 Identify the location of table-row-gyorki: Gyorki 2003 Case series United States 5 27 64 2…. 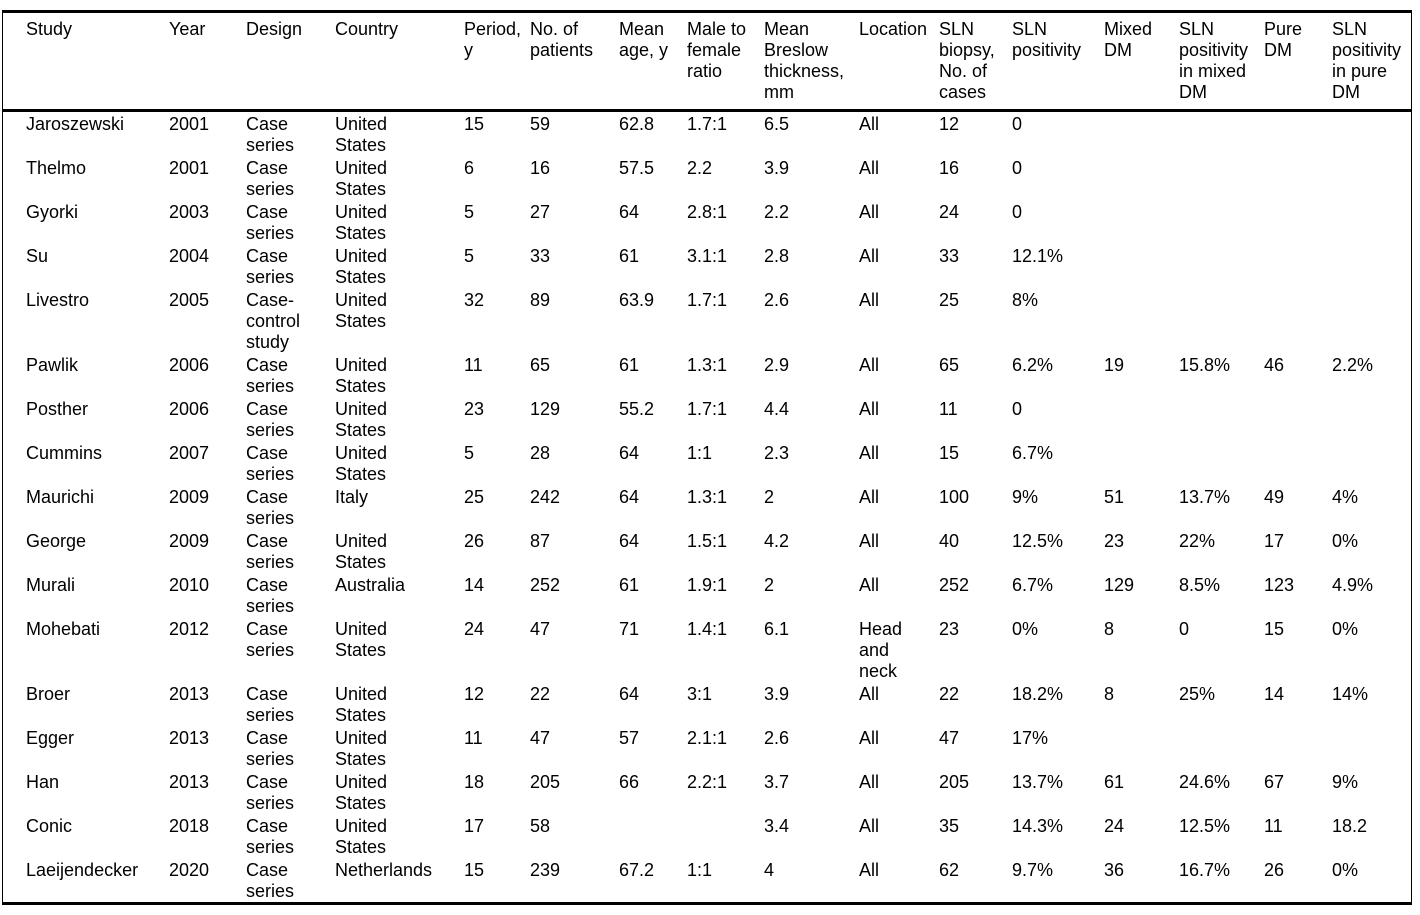
(707, 222).